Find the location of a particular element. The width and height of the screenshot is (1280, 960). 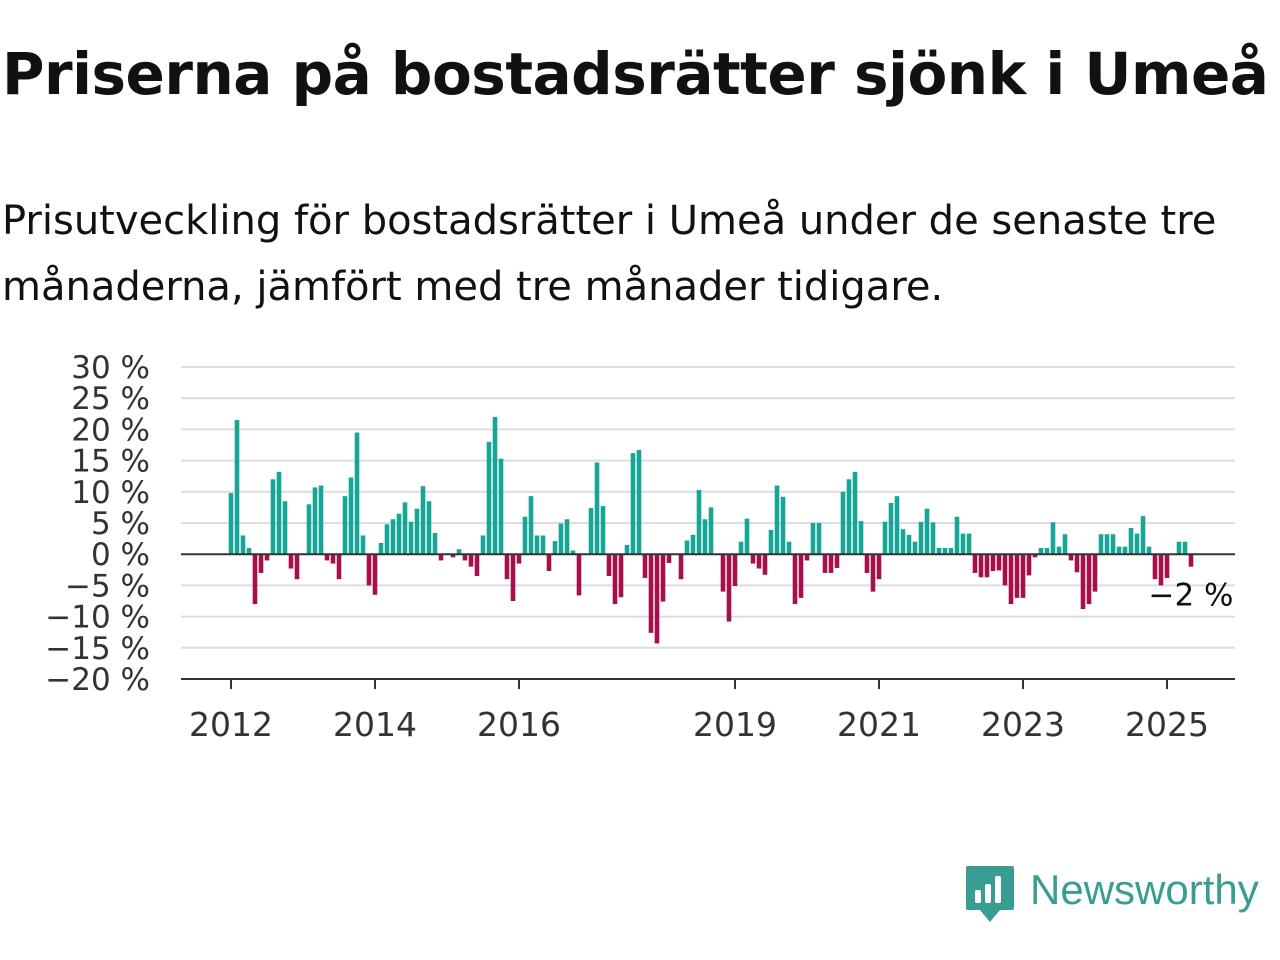

newsworthy-logo-icon is located at coordinates (990, 894).